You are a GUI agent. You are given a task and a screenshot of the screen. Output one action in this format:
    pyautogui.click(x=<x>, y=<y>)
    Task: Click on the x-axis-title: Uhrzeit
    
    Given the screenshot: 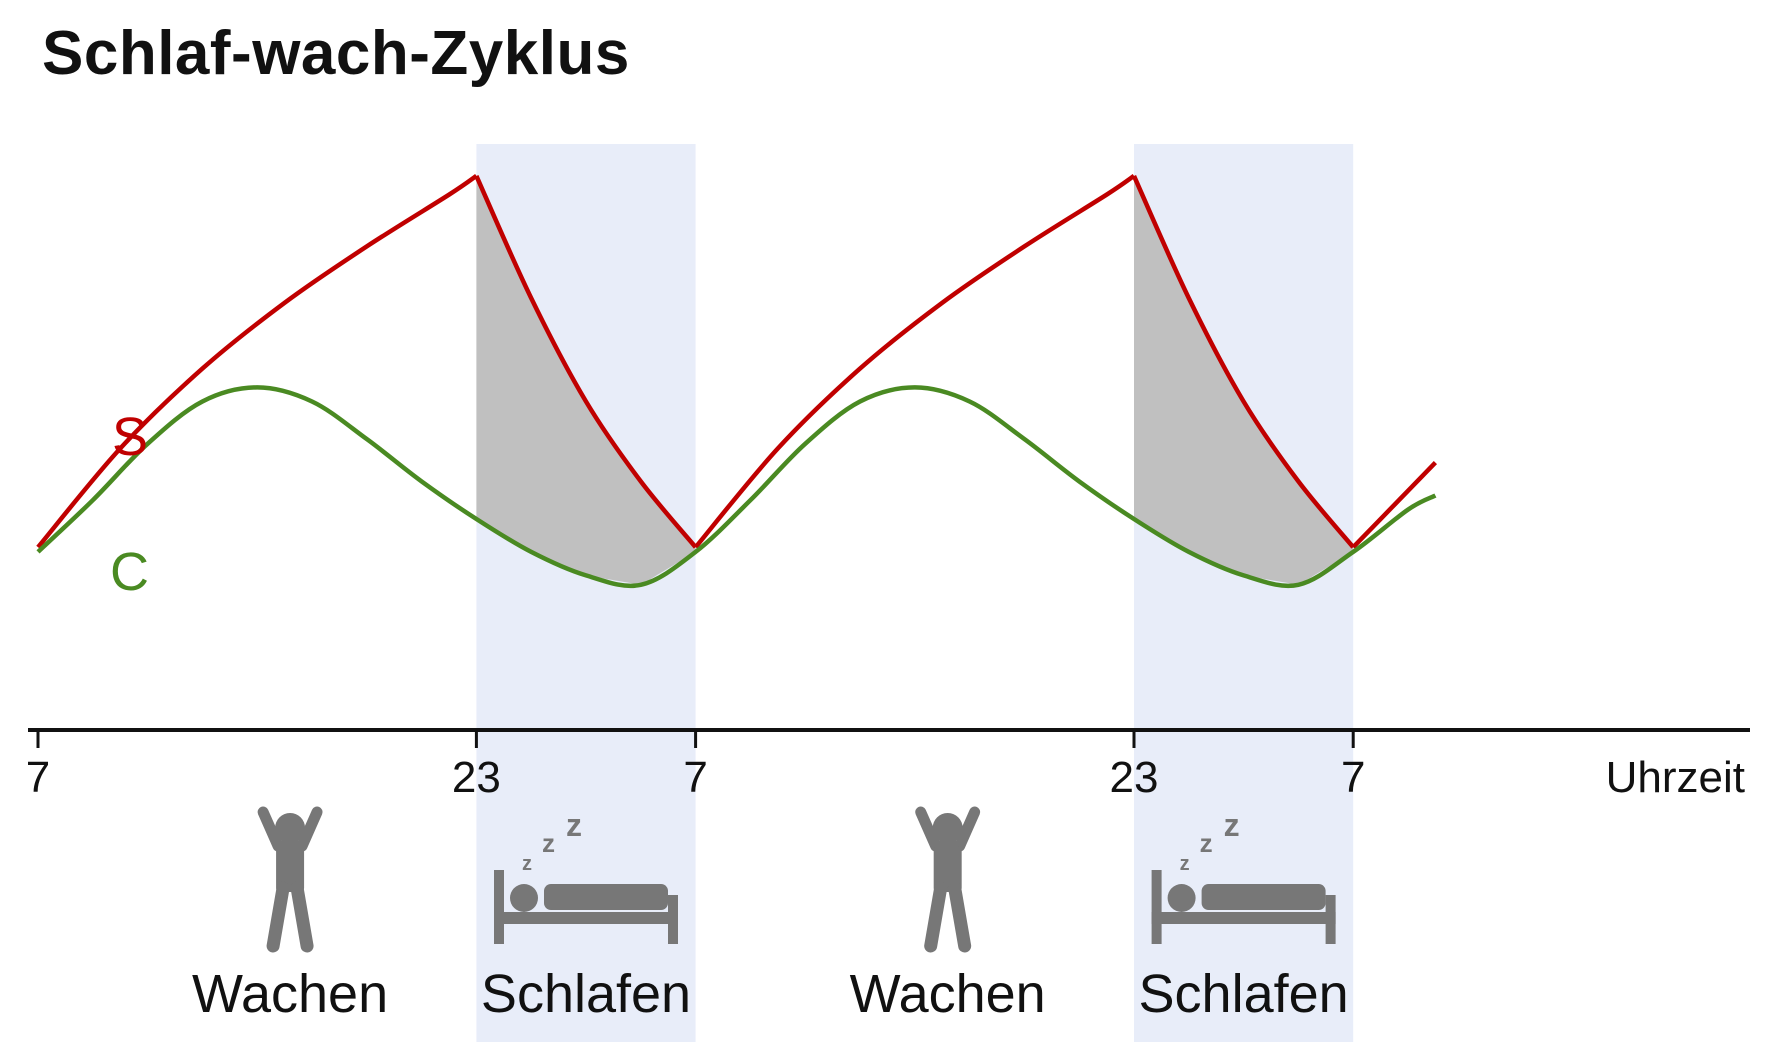 What is the action you would take?
    pyautogui.click(x=1675, y=777)
    